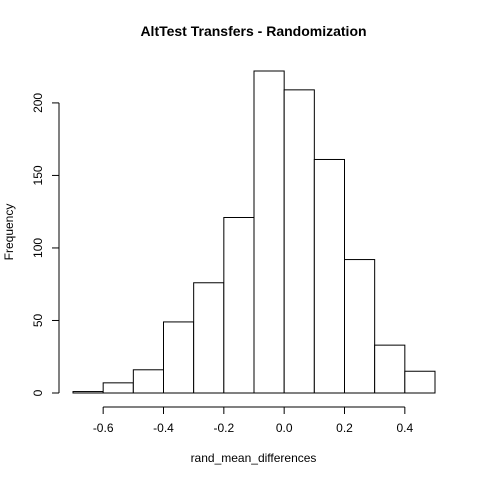 This screenshot has height=480, width=480. What do you see at coordinates (9, 232) in the screenshot?
I see `y-axis-label: Frequency` at bounding box center [9, 232].